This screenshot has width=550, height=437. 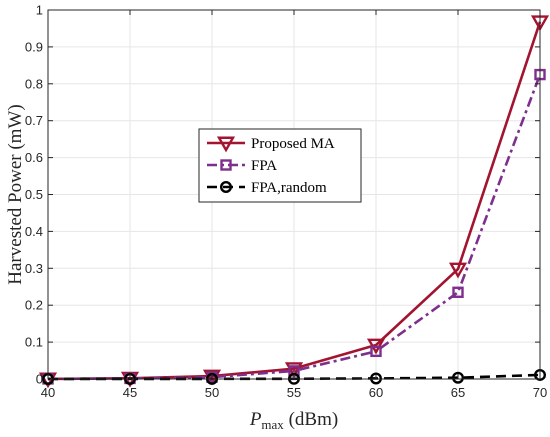 What do you see at coordinates (34, 268) in the screenshot?
I see `y-tick-label: 0.3` at bounding box center [34, 268].